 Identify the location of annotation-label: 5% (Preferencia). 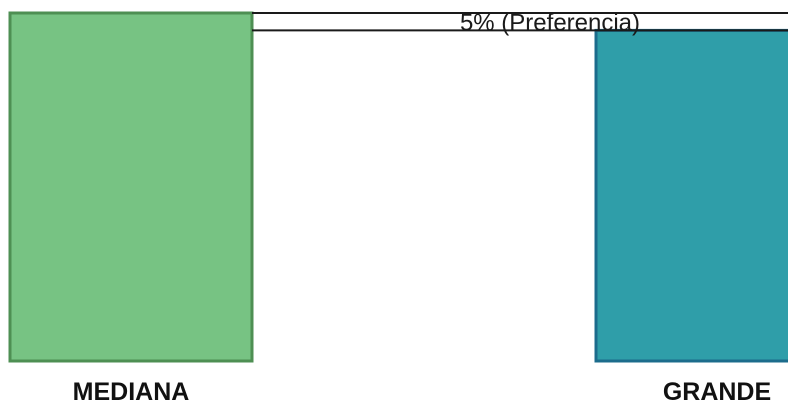
(550, 23).